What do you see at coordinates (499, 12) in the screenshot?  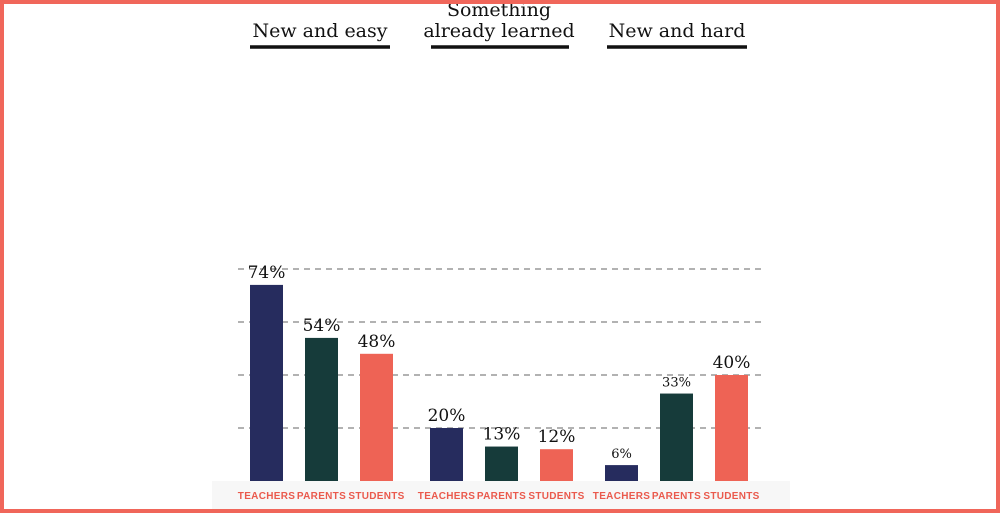 I see `group-title: Something` at bounding box center [499, 12].